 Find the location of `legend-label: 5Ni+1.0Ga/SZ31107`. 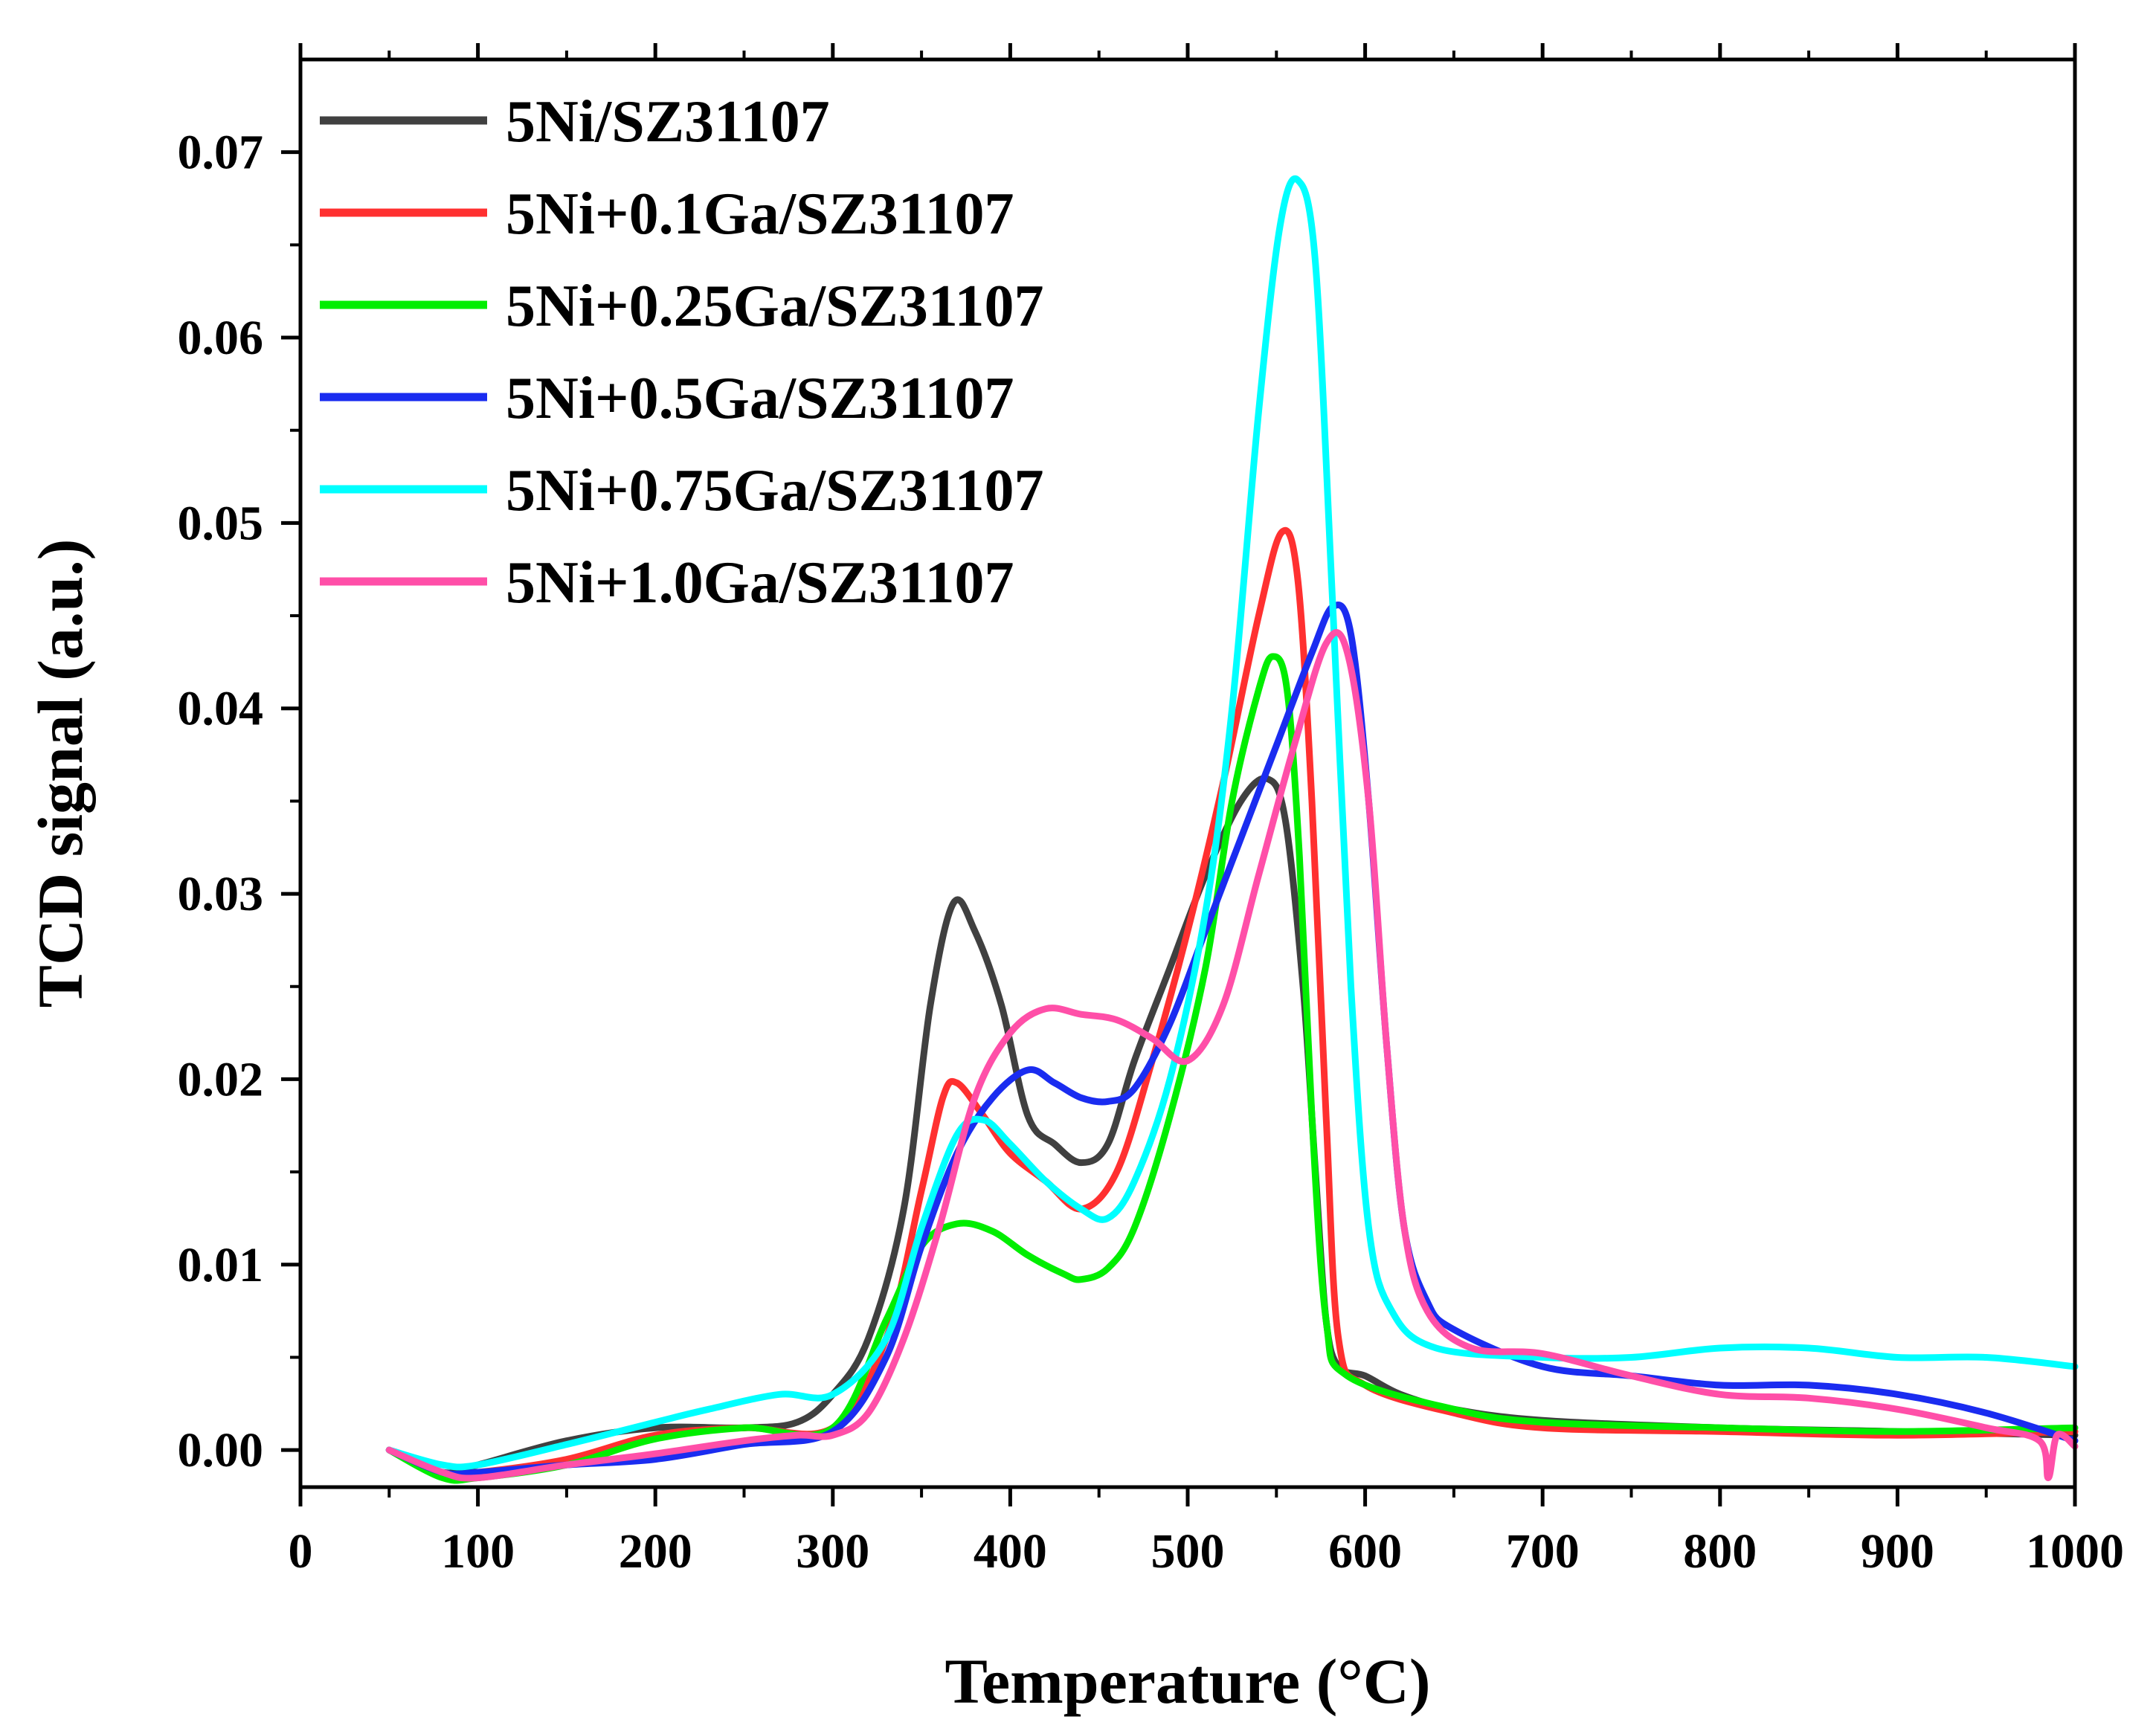

legend-label: 5Ni+1.0Ga/SZ31107 is located at coordinates (760, 583).